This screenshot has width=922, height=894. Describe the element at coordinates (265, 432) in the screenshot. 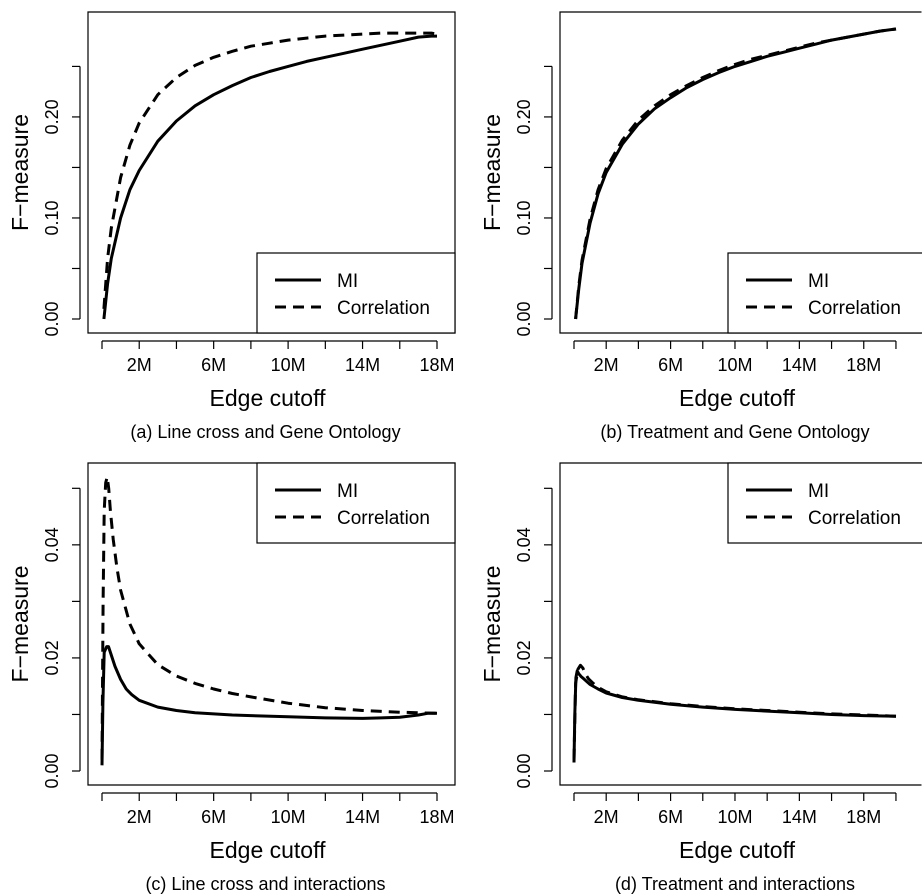

I see `panel-caption: (a) Line cross and Gene Ontology` at that location.